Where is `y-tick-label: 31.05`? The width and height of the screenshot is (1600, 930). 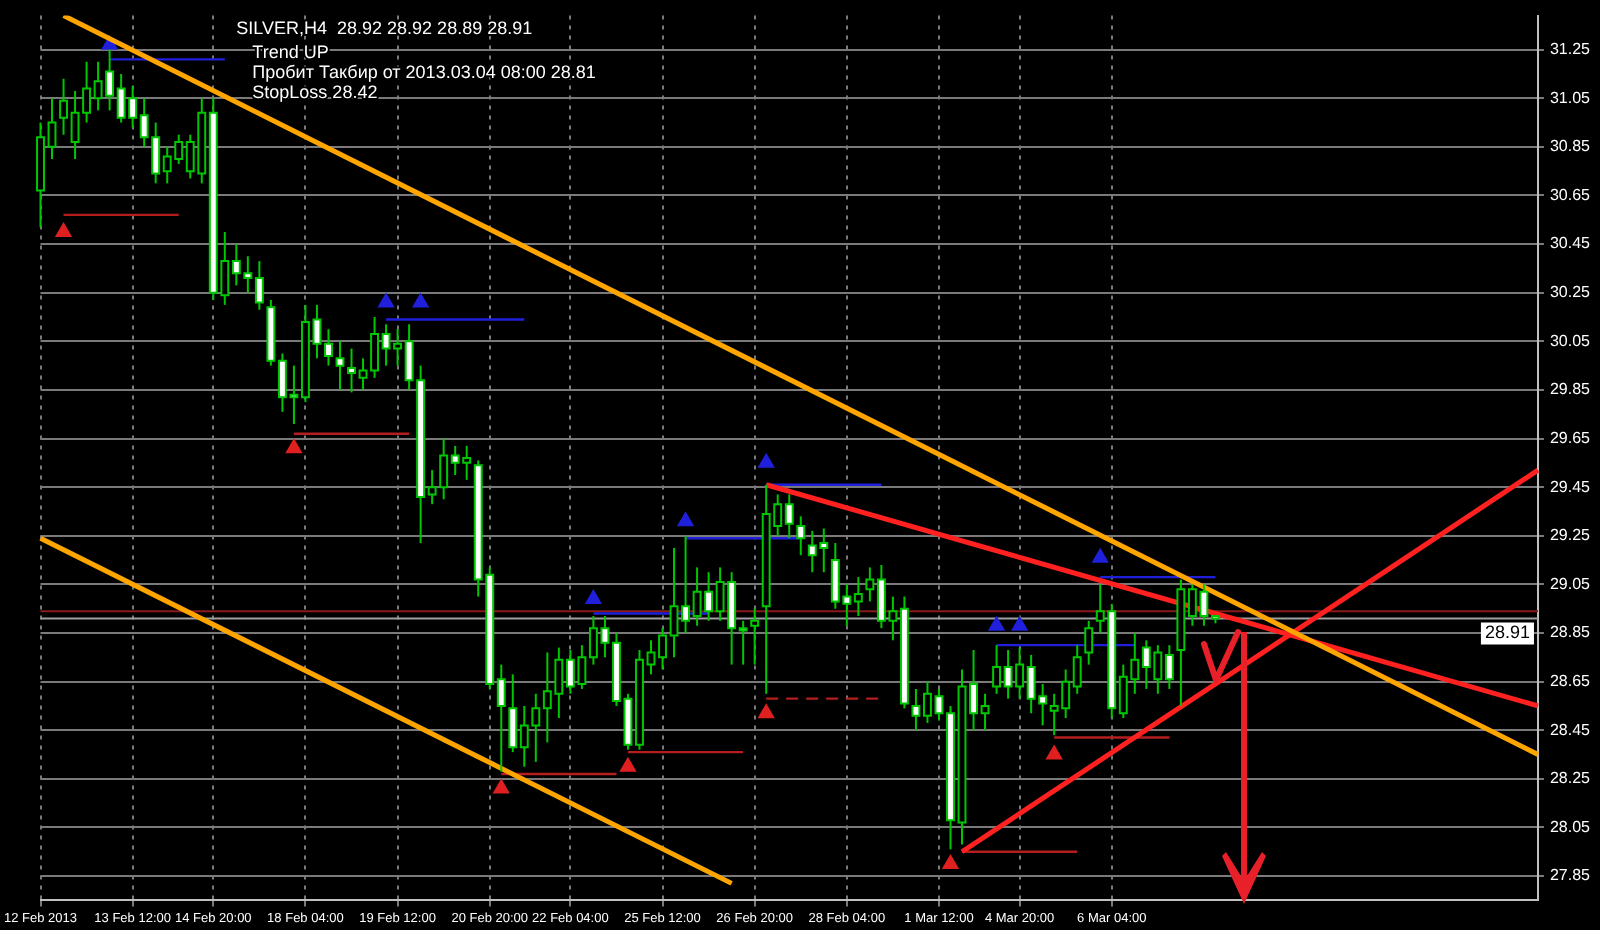 y-tick-label: 31.05 is located at coordinates (1570, 97).